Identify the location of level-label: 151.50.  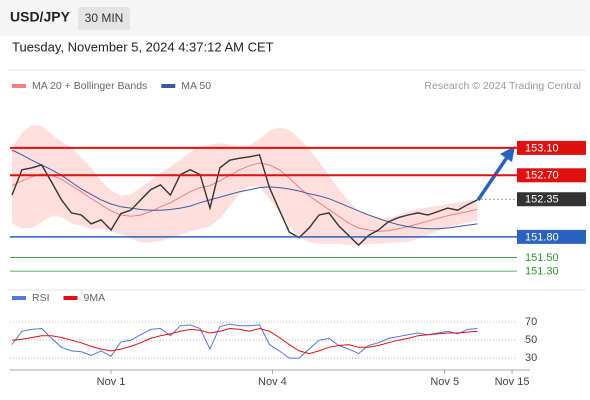
(542, 258).